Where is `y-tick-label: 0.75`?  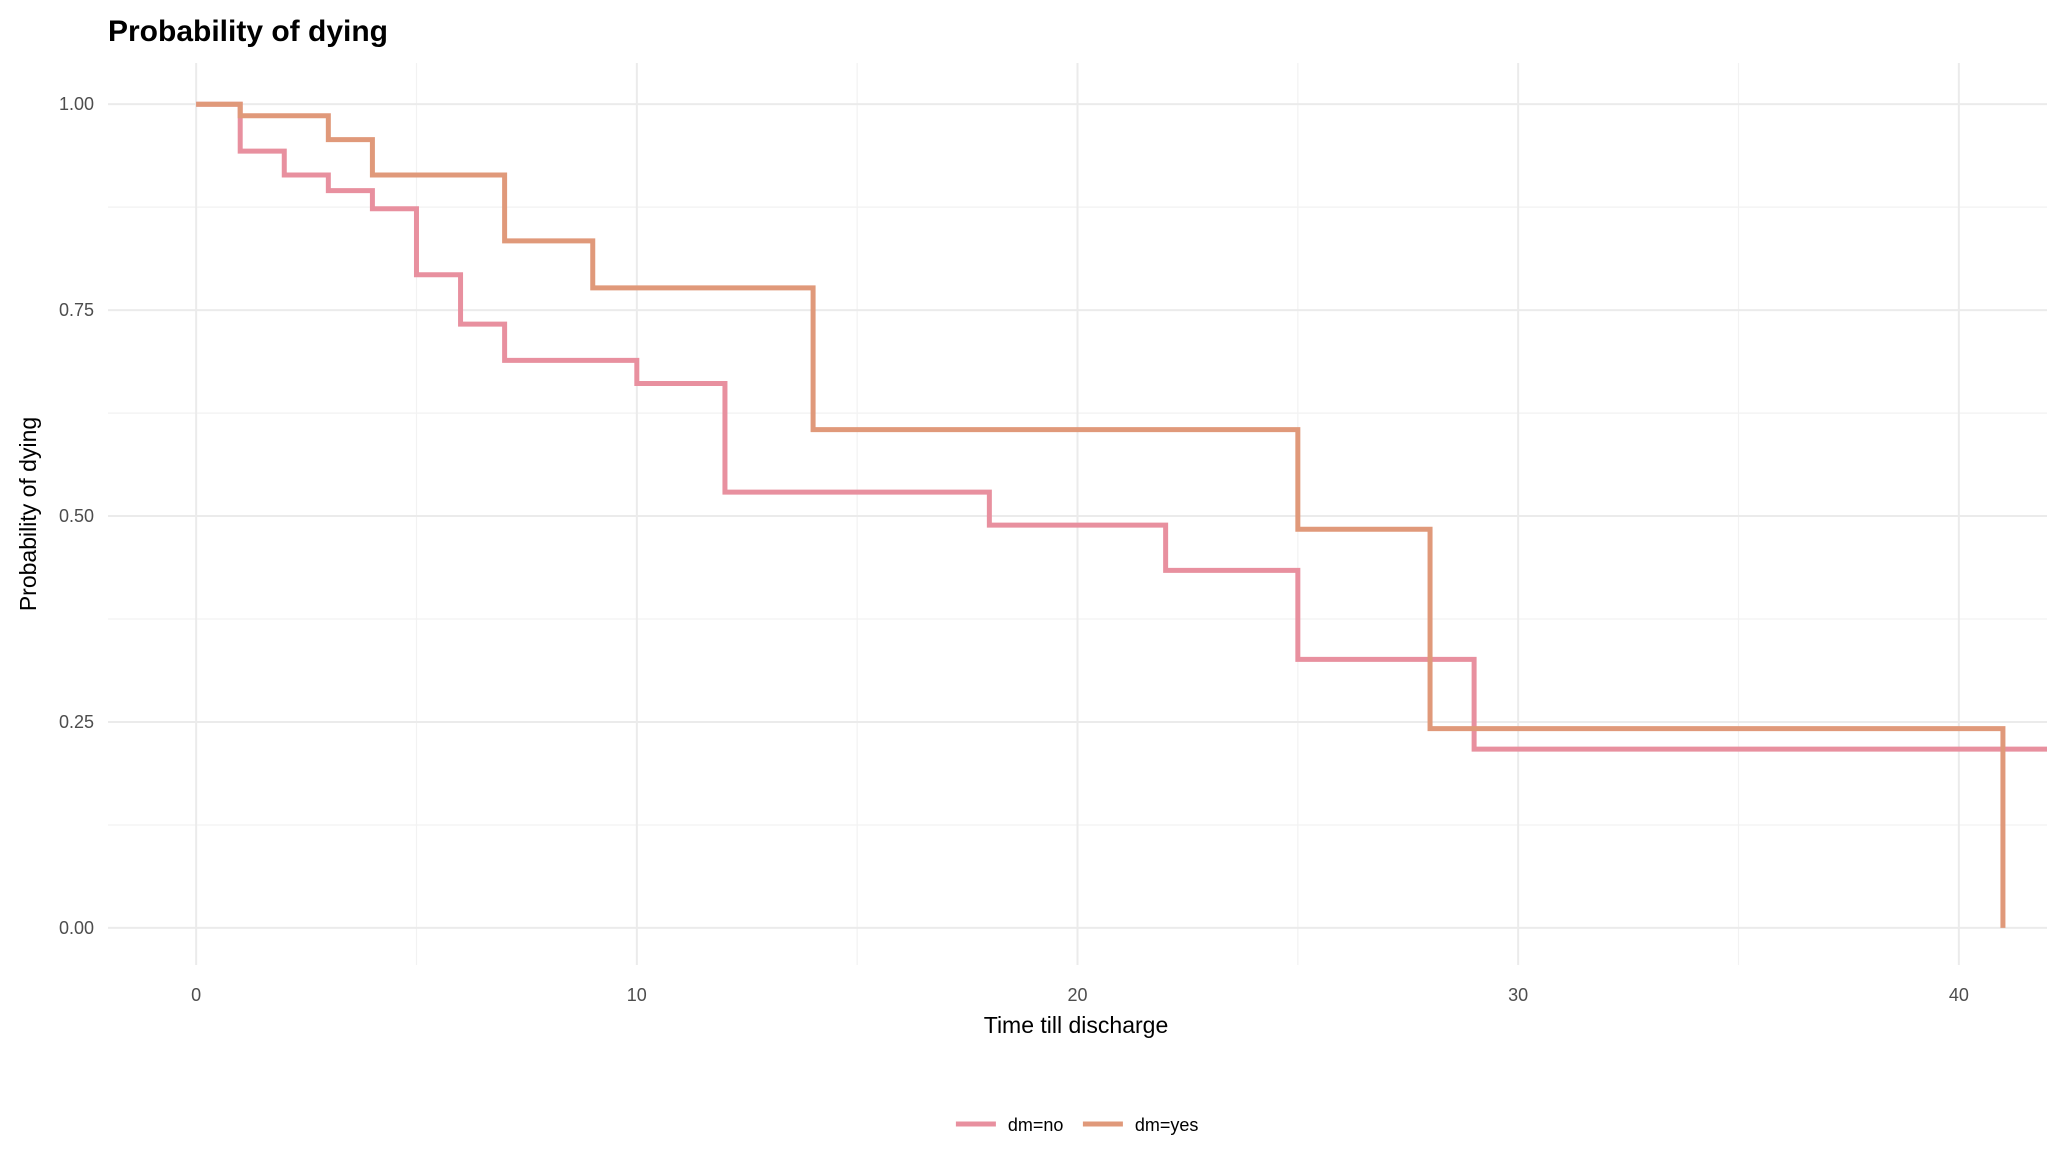 y-tick-label: 0.75 is located at coordinates (76, 310).